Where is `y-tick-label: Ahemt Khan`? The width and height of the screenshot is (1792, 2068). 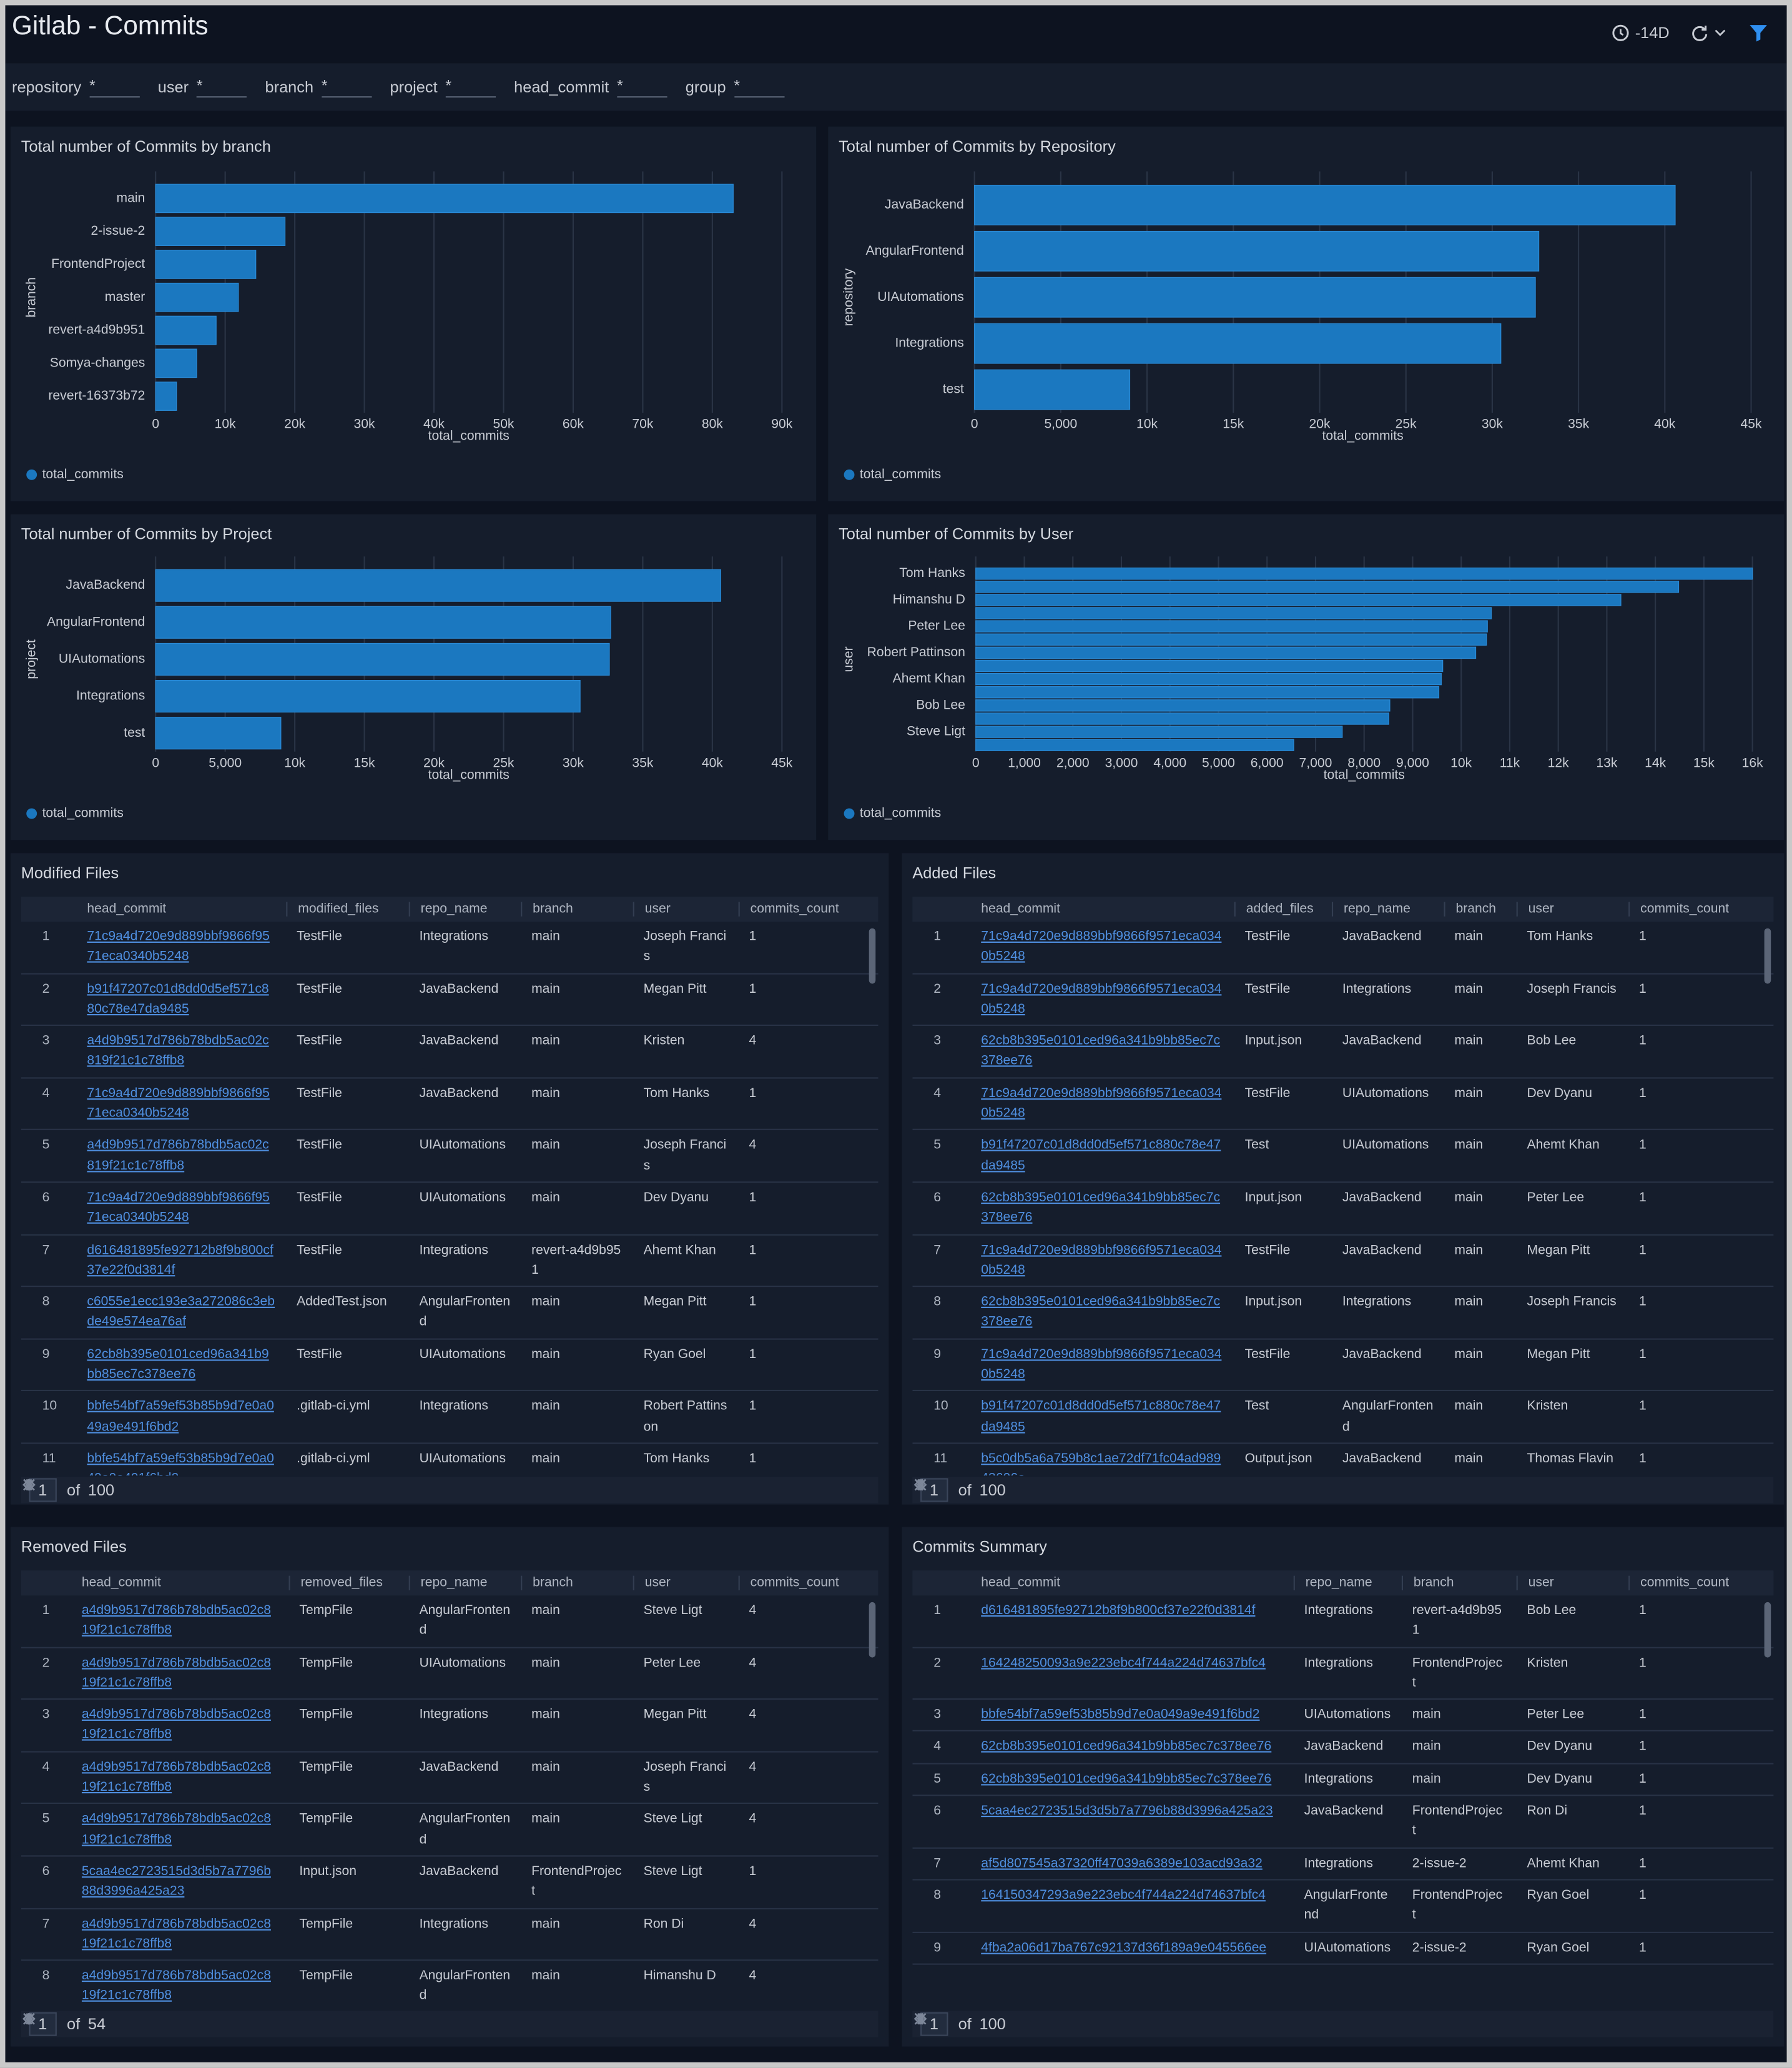 y-tick-label: Ahemt Khan is located at coordinates (929, 678).